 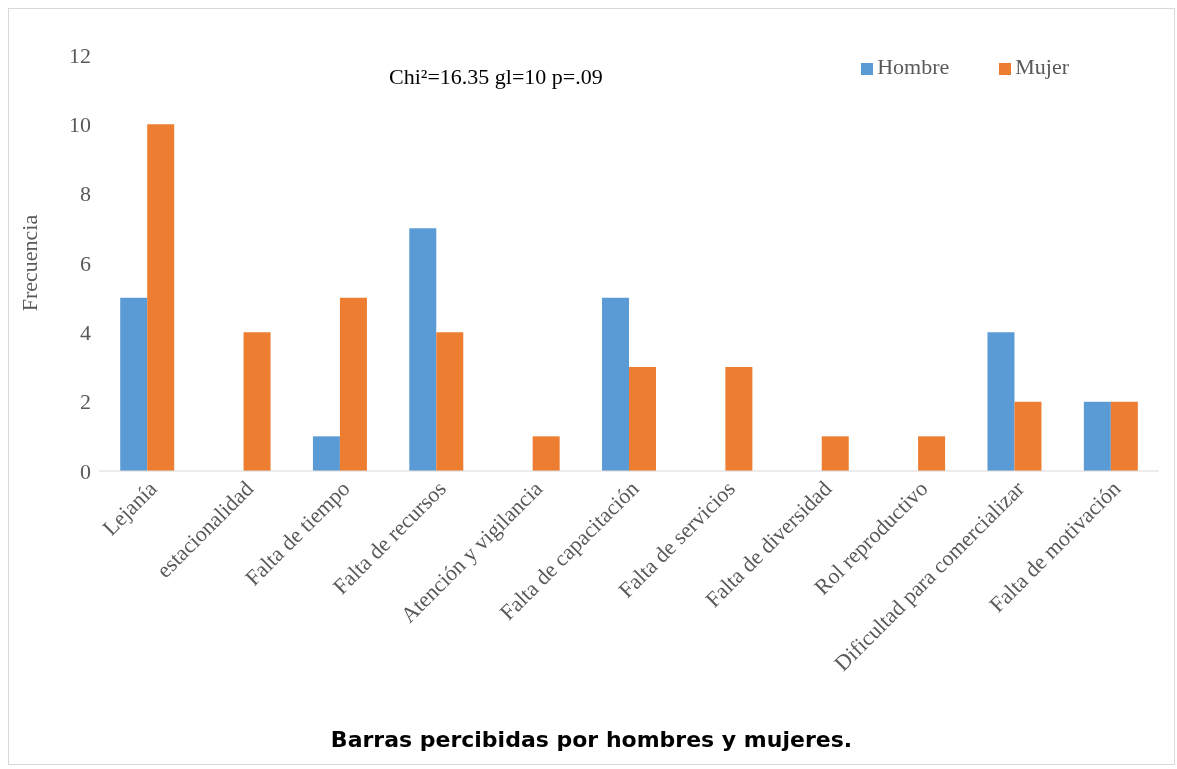 I want to click on legend-label: Mujer, so click(x=1042, y=66).